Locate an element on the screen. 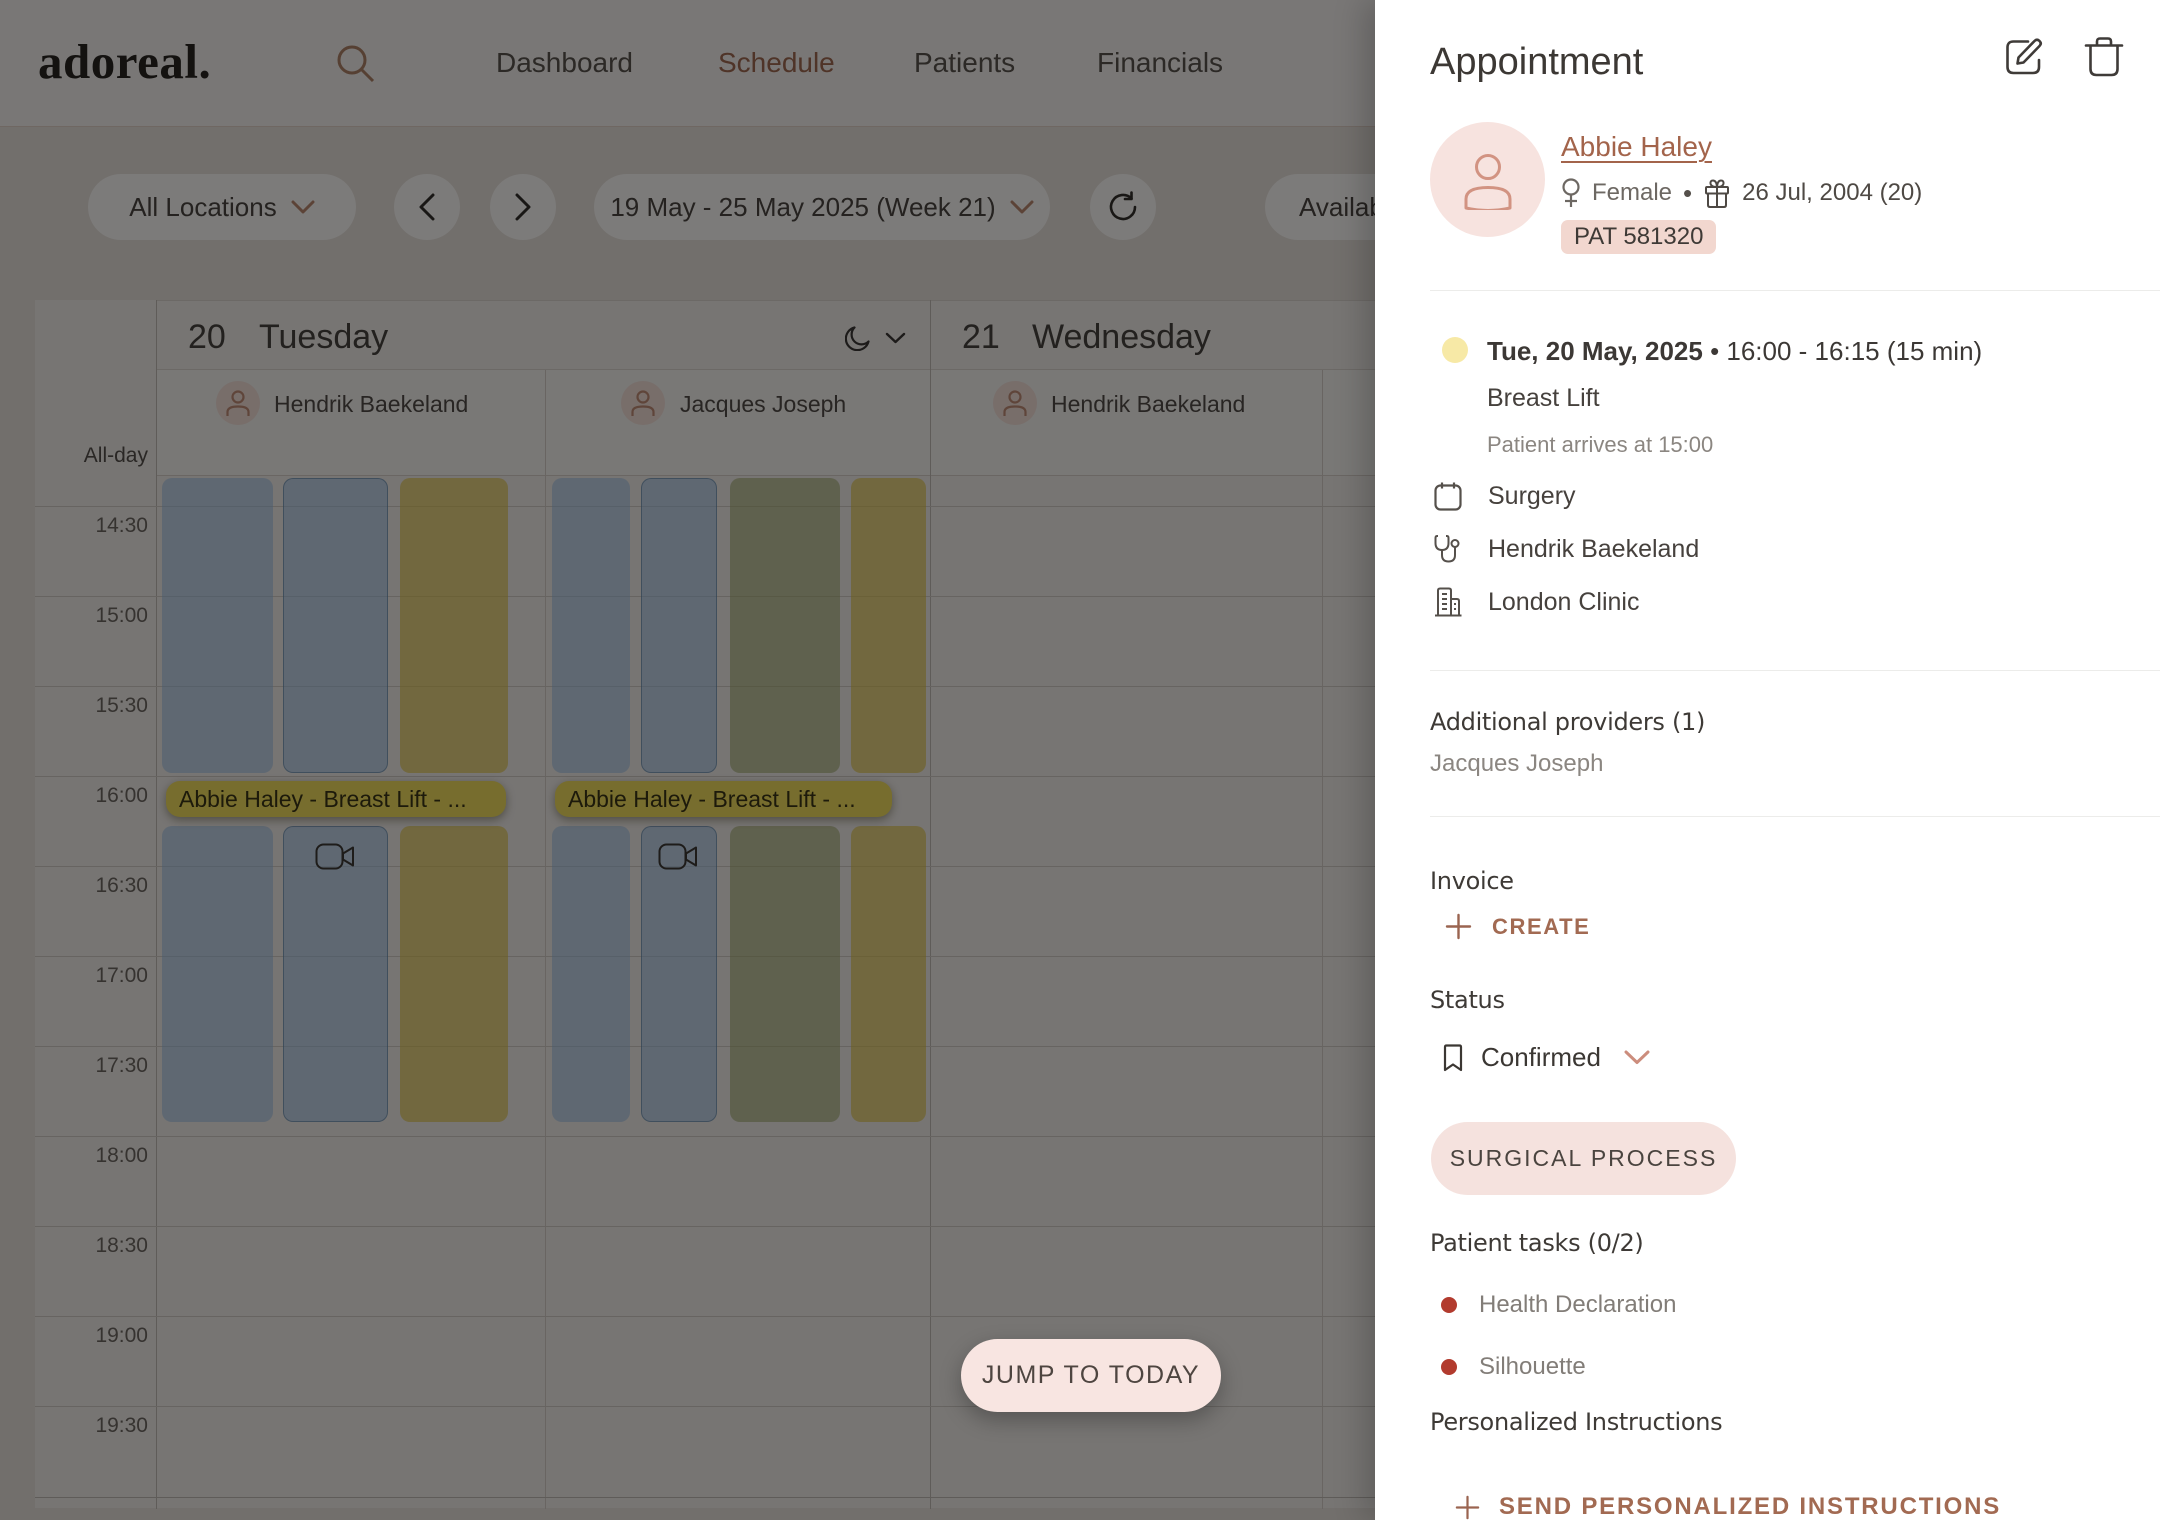 The height and width of the screenshot is (1520, 2182). delete-appointment-button is located at coordinates (2104, 58).